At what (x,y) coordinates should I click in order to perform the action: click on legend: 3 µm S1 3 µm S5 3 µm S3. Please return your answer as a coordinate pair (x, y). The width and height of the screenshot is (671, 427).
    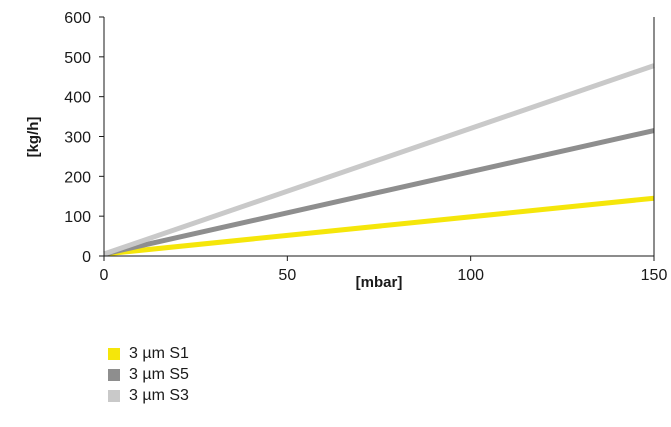
    Looking at the image, I should click on (148, 374).